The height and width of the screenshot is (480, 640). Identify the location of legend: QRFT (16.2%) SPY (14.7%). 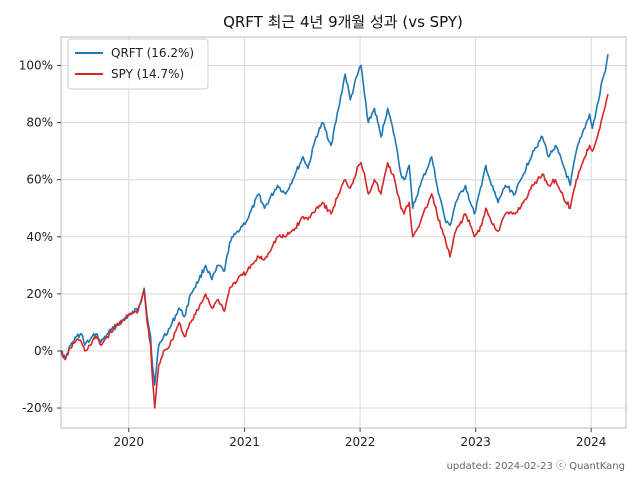
(138, 64).